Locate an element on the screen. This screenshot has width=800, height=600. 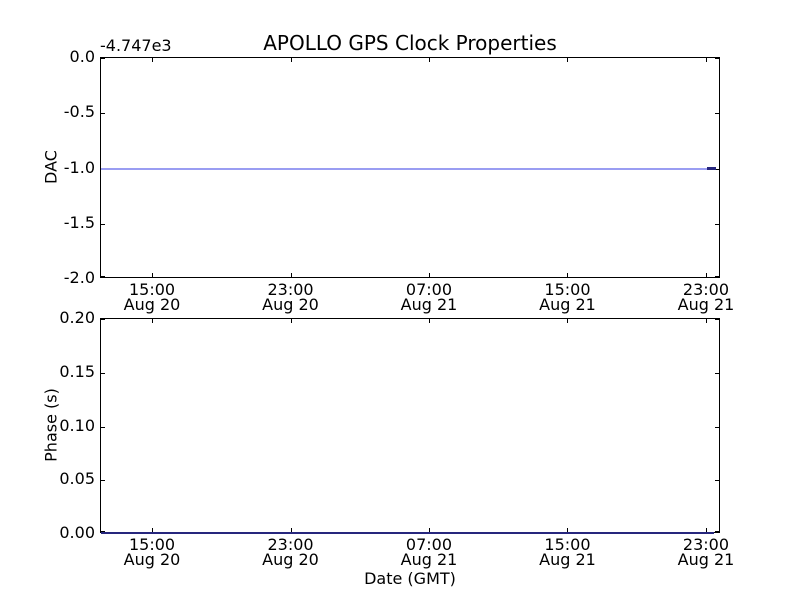
chart-title: APOLLO GPS Clock Properties is located at coordinates (410, 43).